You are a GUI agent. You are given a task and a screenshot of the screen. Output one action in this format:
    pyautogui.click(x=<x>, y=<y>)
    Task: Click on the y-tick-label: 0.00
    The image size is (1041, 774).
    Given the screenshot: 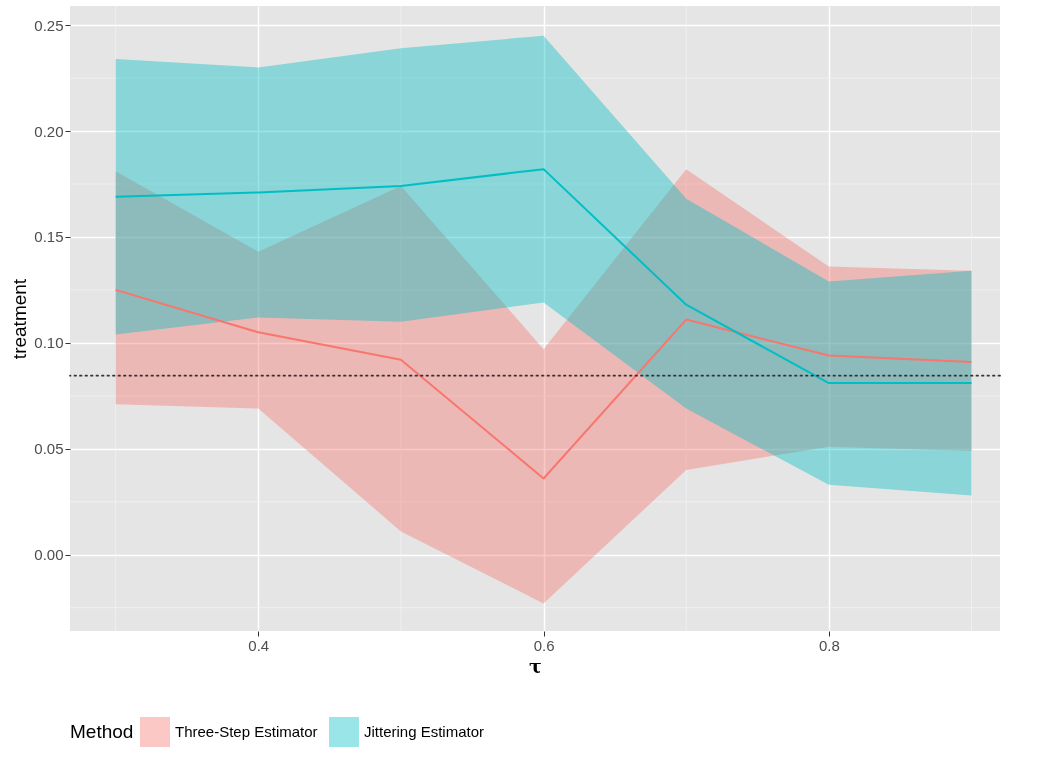 What is the action you would take?
    pyautogui.click(x=49, y=555)
    